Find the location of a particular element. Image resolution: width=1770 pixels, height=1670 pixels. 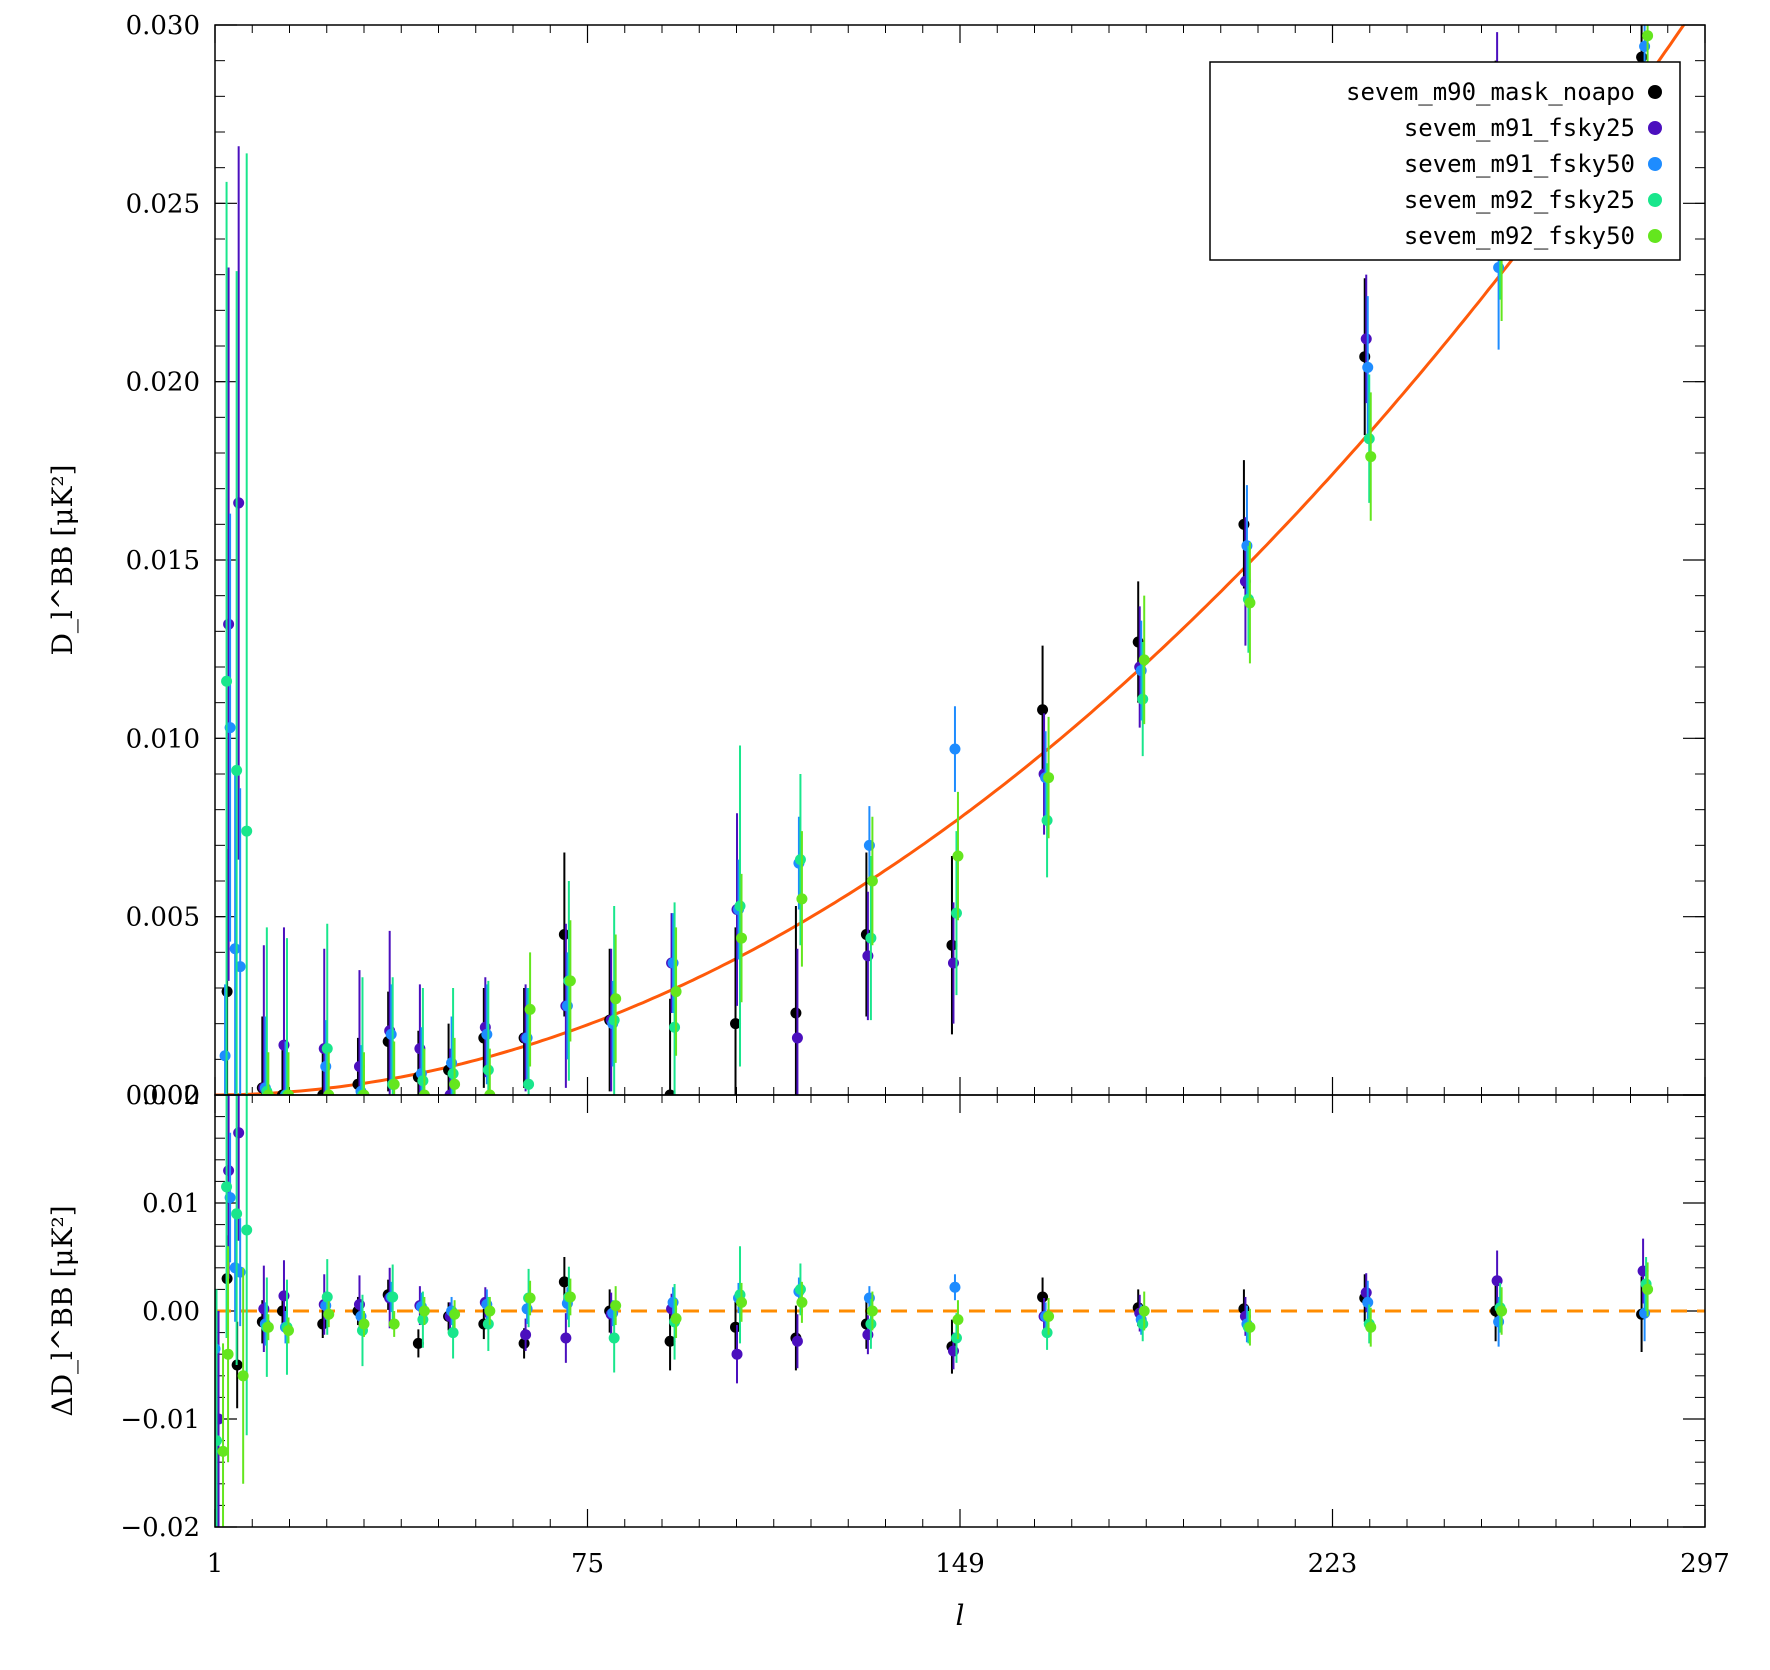

res-y-tick-label: 0.01 is located at coordinates (171, 1204).